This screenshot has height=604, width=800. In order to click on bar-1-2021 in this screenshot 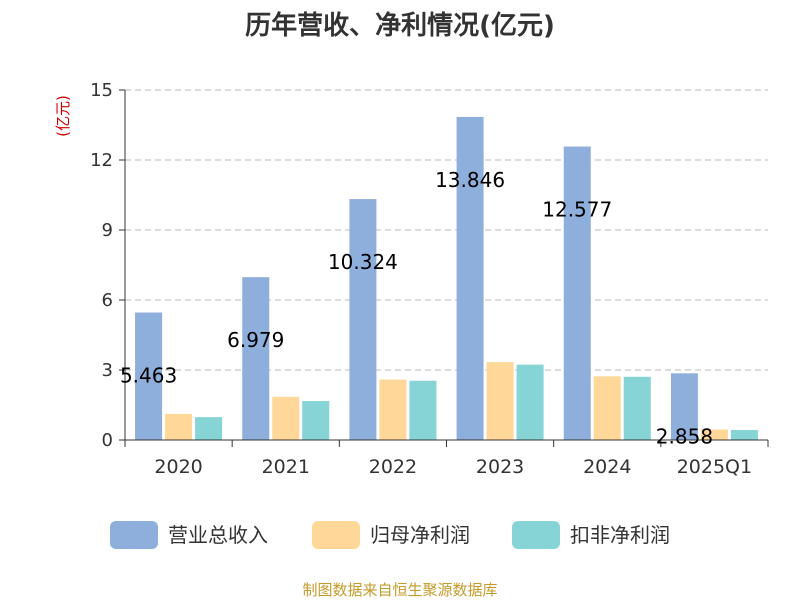, I will do `click(256, 358)`.